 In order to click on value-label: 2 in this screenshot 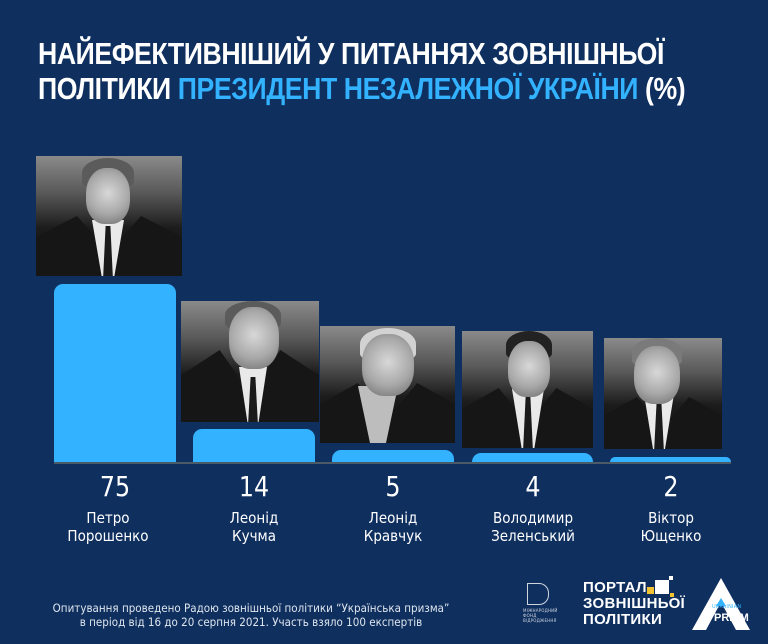, I will do `click(671, 486)`.